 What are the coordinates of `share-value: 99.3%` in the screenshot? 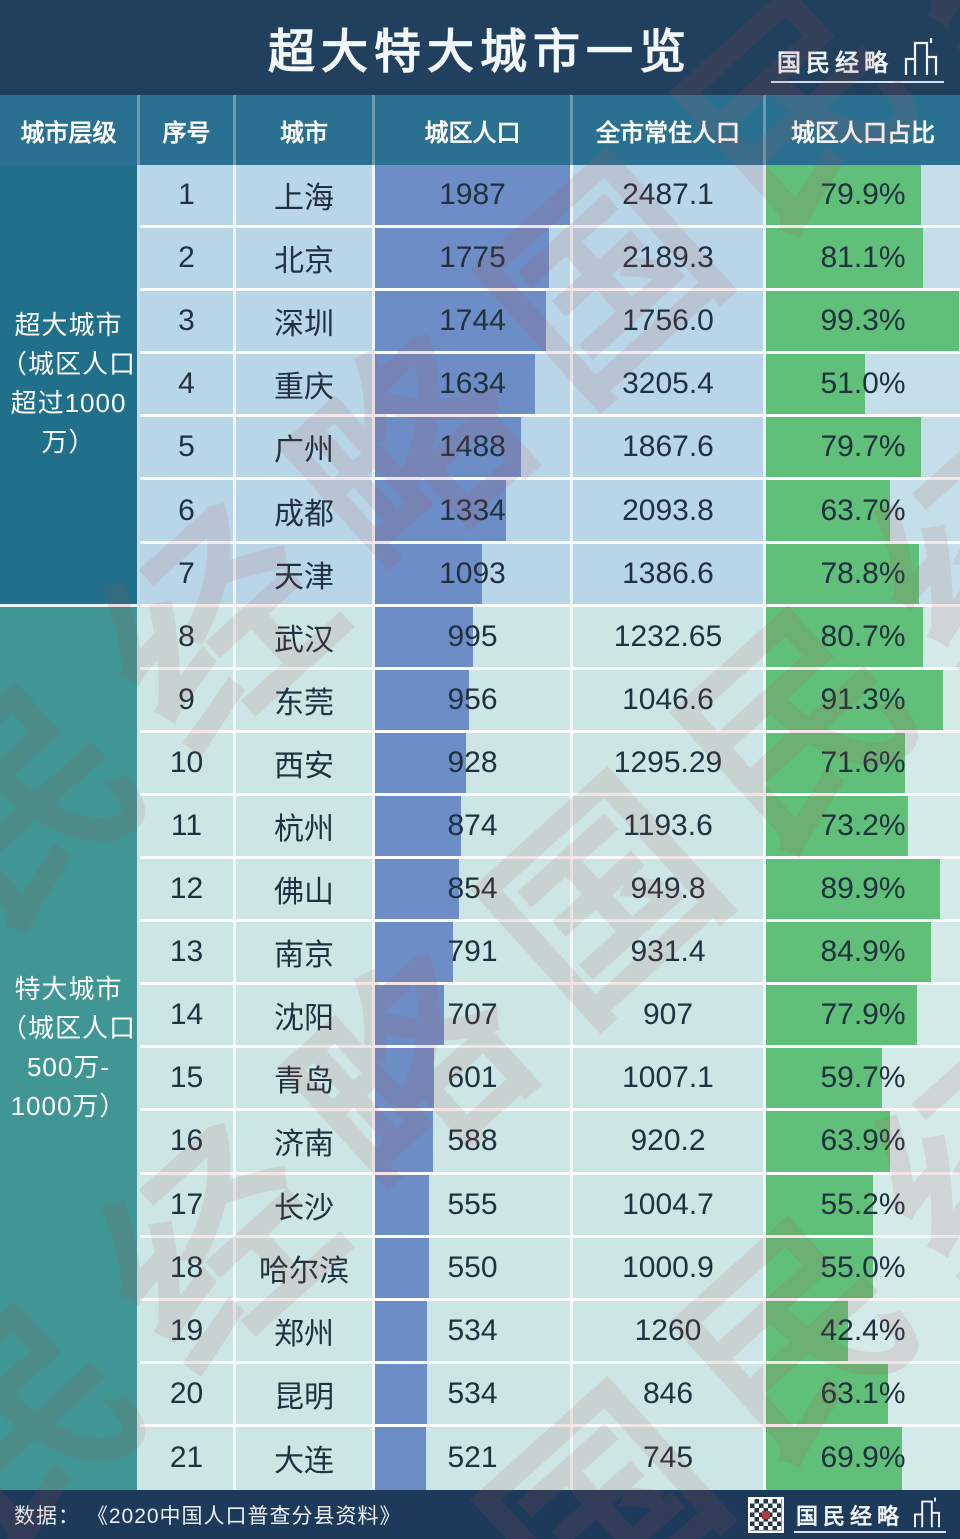 It's located at (863, 321).